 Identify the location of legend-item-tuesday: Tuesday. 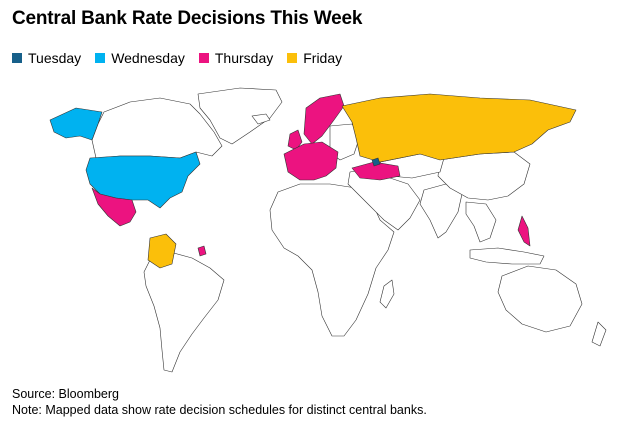
(46, 58).